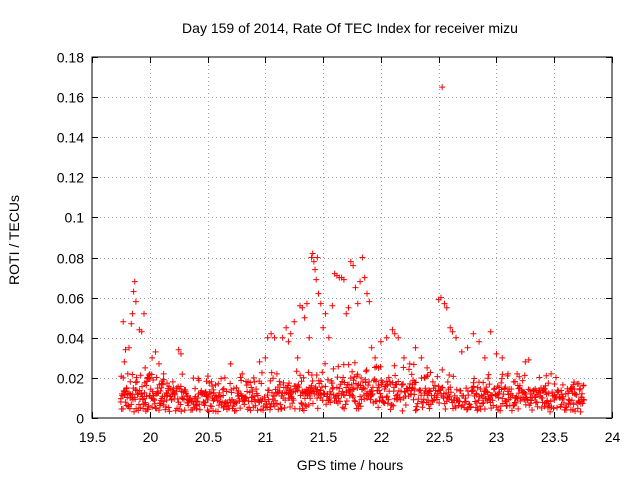  Describe the element at coordinates (382, 437) in the screenshot. I see `x-tick-label: 22` at that location.